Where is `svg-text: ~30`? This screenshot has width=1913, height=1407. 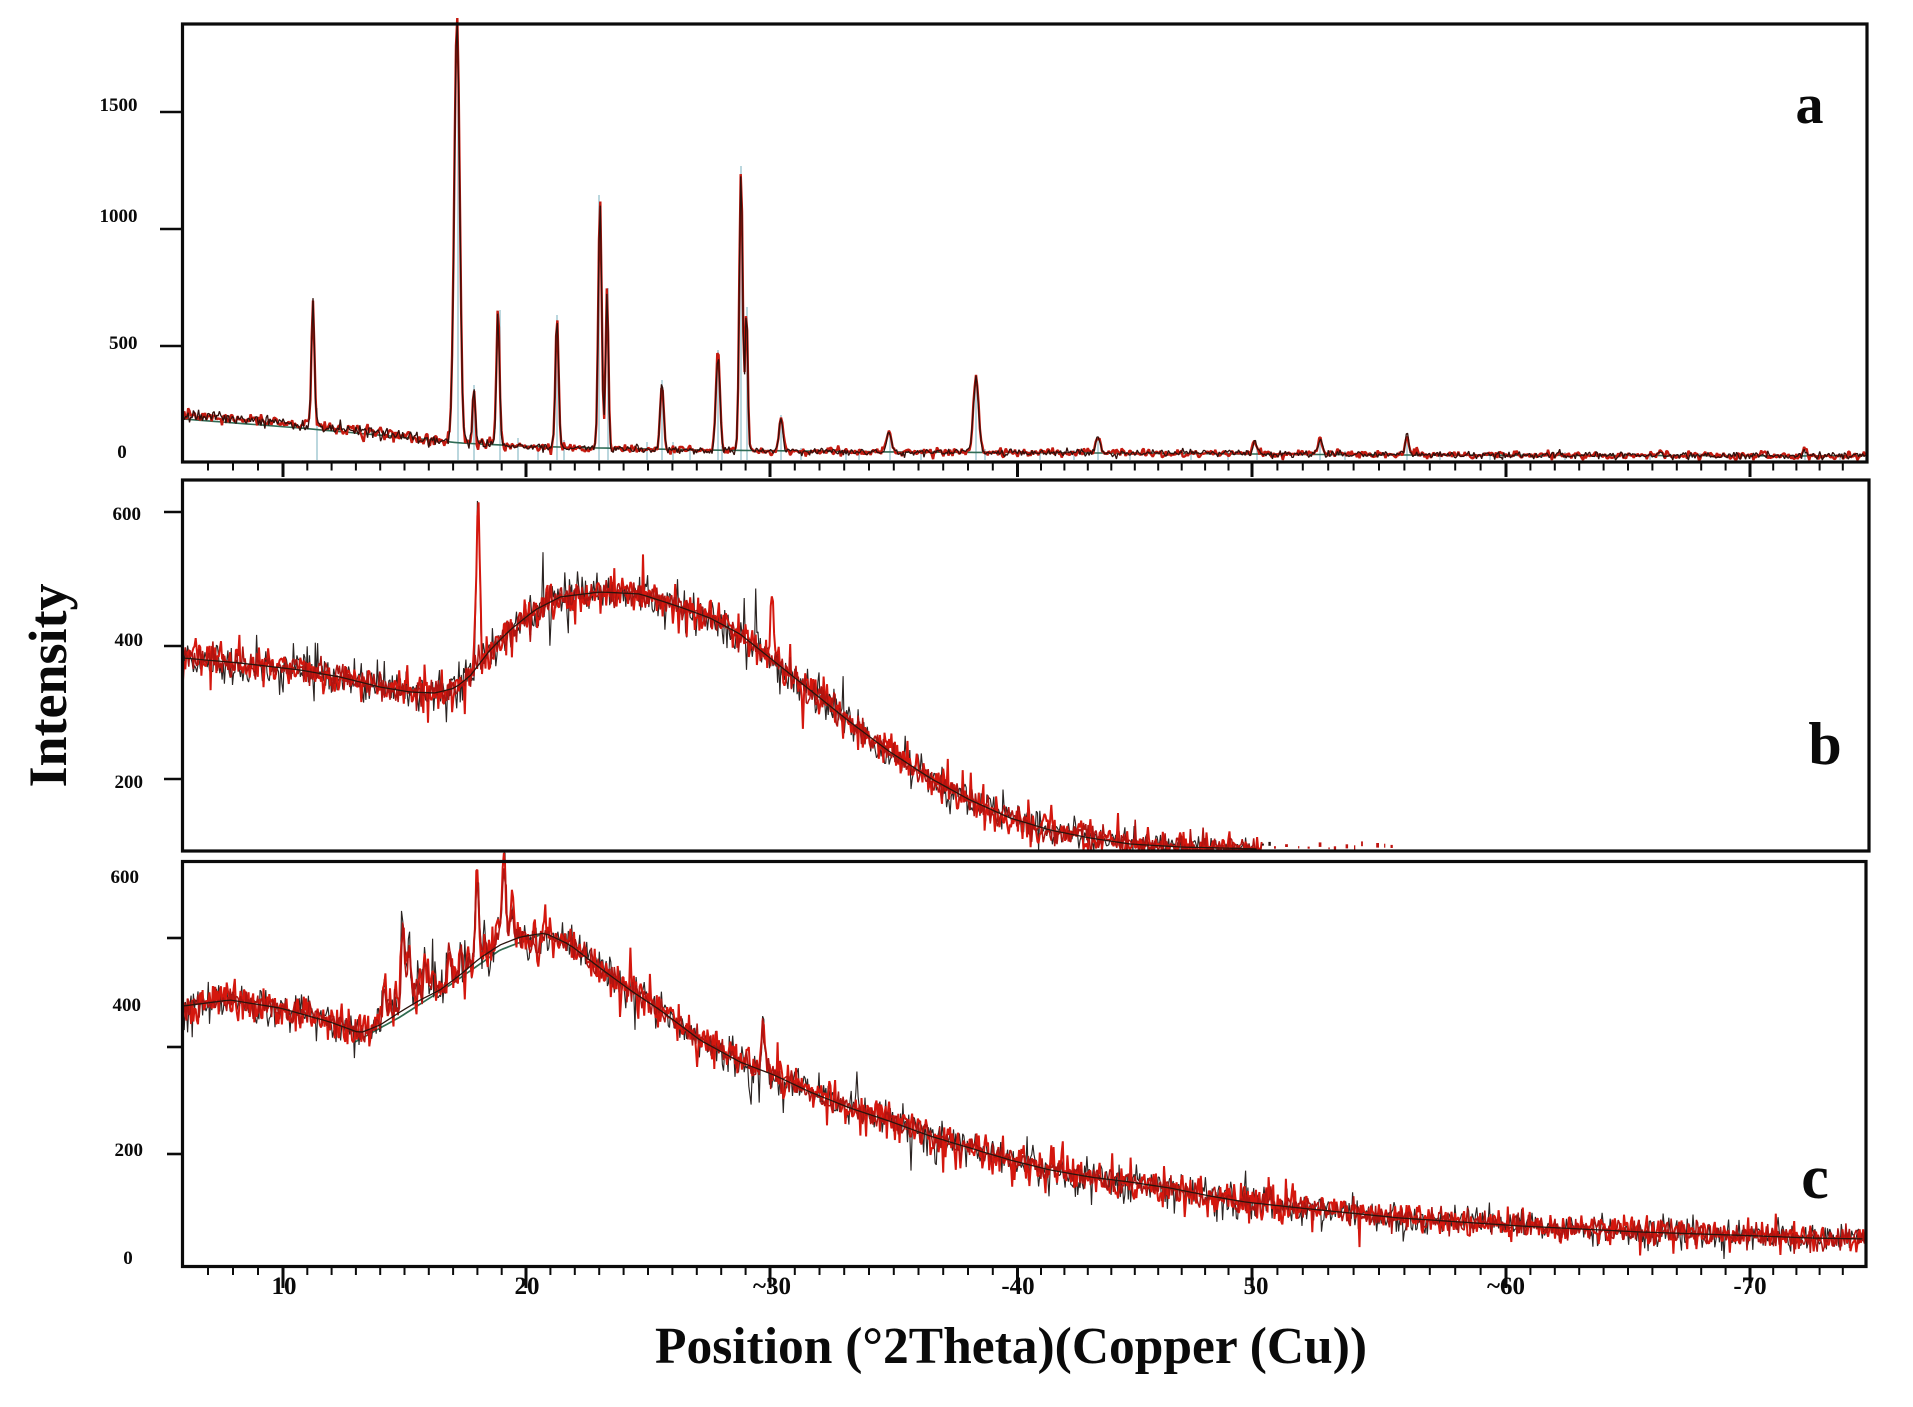
svg-text: ~30 is located at coordinates (772, 1286).